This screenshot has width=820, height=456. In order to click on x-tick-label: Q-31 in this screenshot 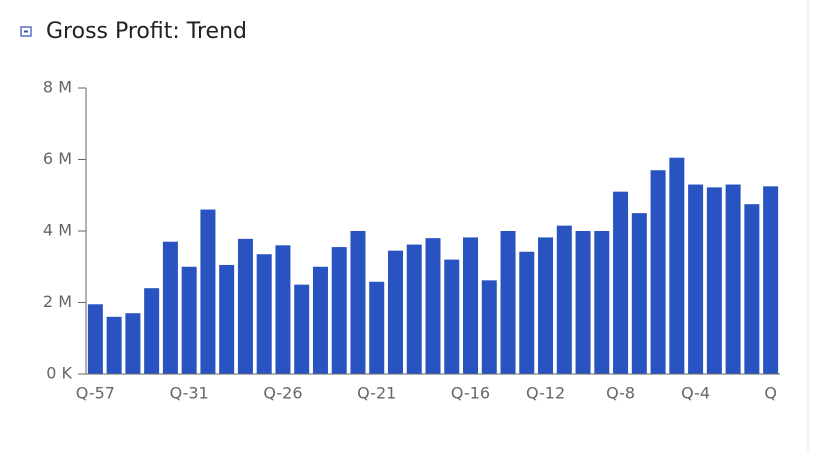, I will do `click(189, 393)`.